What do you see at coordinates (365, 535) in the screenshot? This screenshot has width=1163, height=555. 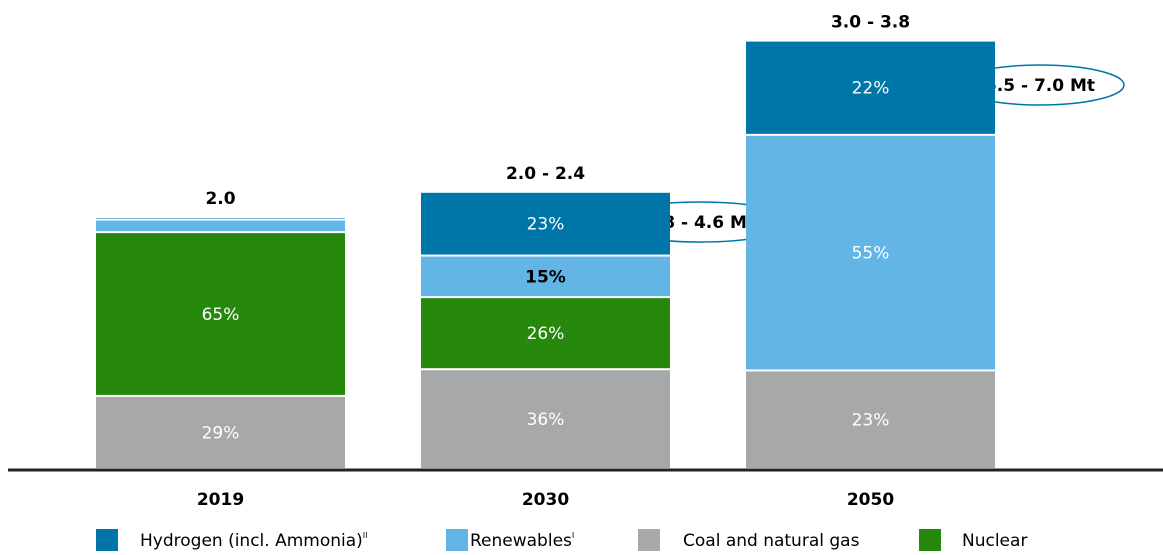 I see `legend-footnote: II` at bounding box center [365, 535].